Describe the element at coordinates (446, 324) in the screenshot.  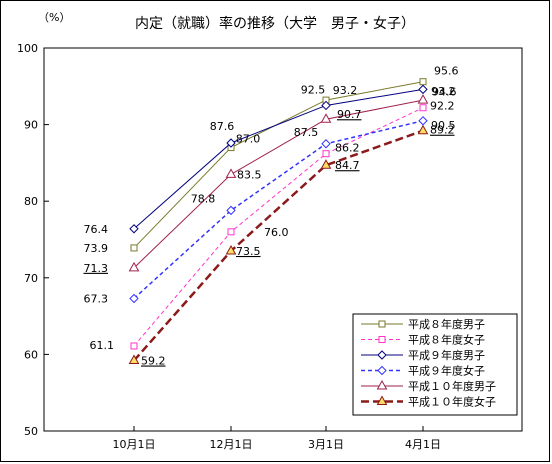
I see `legend-label: 平成８年度男子` at that location.